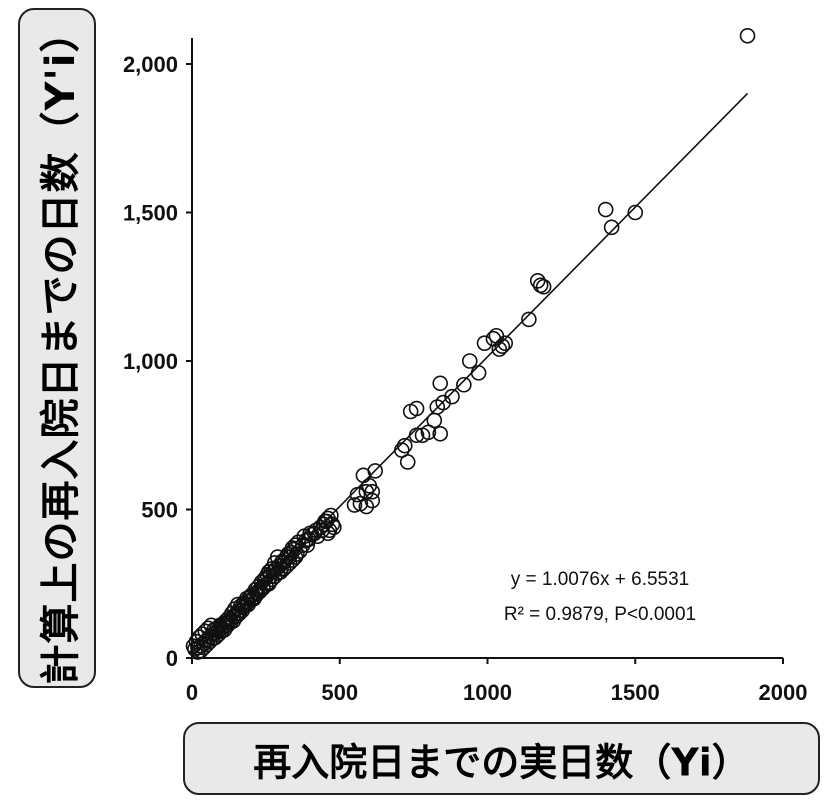 The image size is (827, 802). I want to click on y-tick-label: 1,000, so click(150, 361).